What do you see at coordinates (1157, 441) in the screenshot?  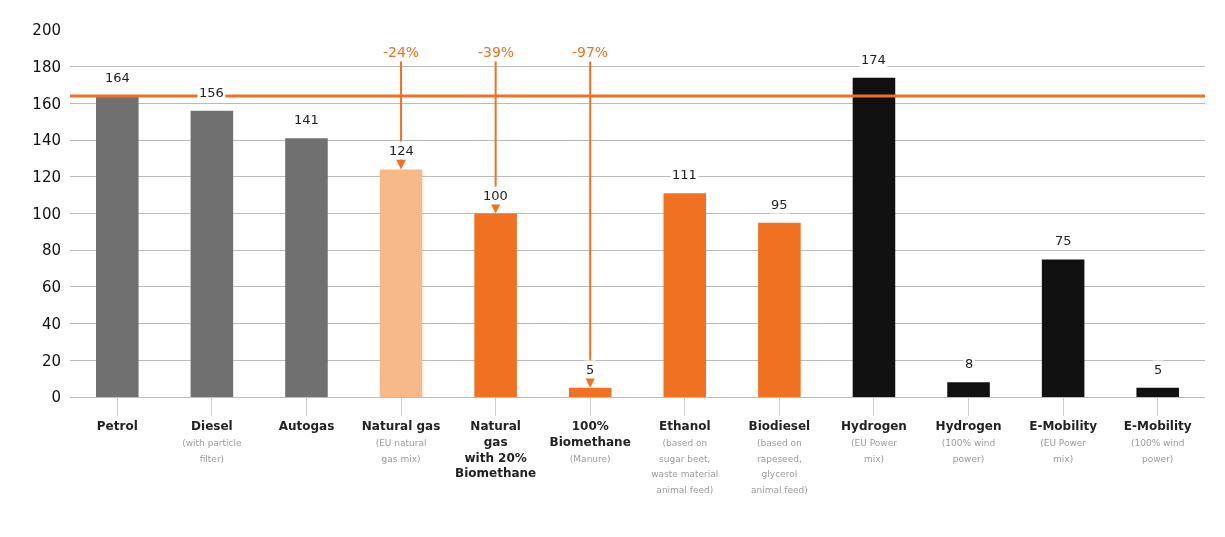 I see `x-tick-label: E-Mobility (100% wind power)` at bounding box center [1157, 441].